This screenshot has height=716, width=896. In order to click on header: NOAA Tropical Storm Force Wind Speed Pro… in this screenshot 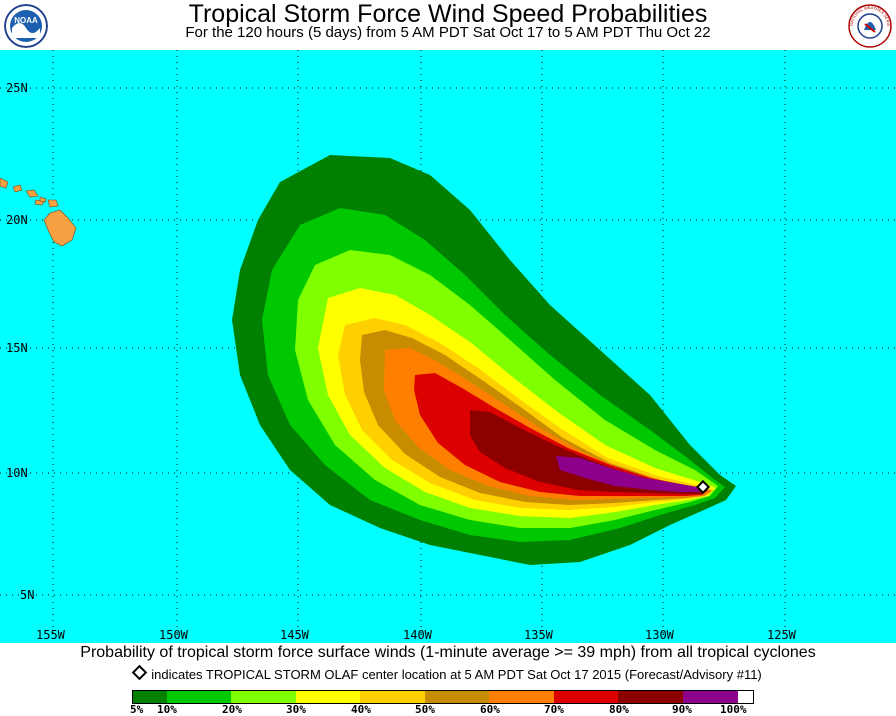, I will do `click(448, 25)`.